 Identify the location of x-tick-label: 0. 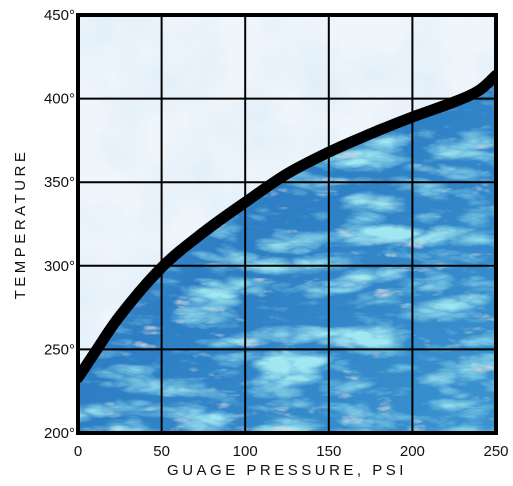
(78, 451).